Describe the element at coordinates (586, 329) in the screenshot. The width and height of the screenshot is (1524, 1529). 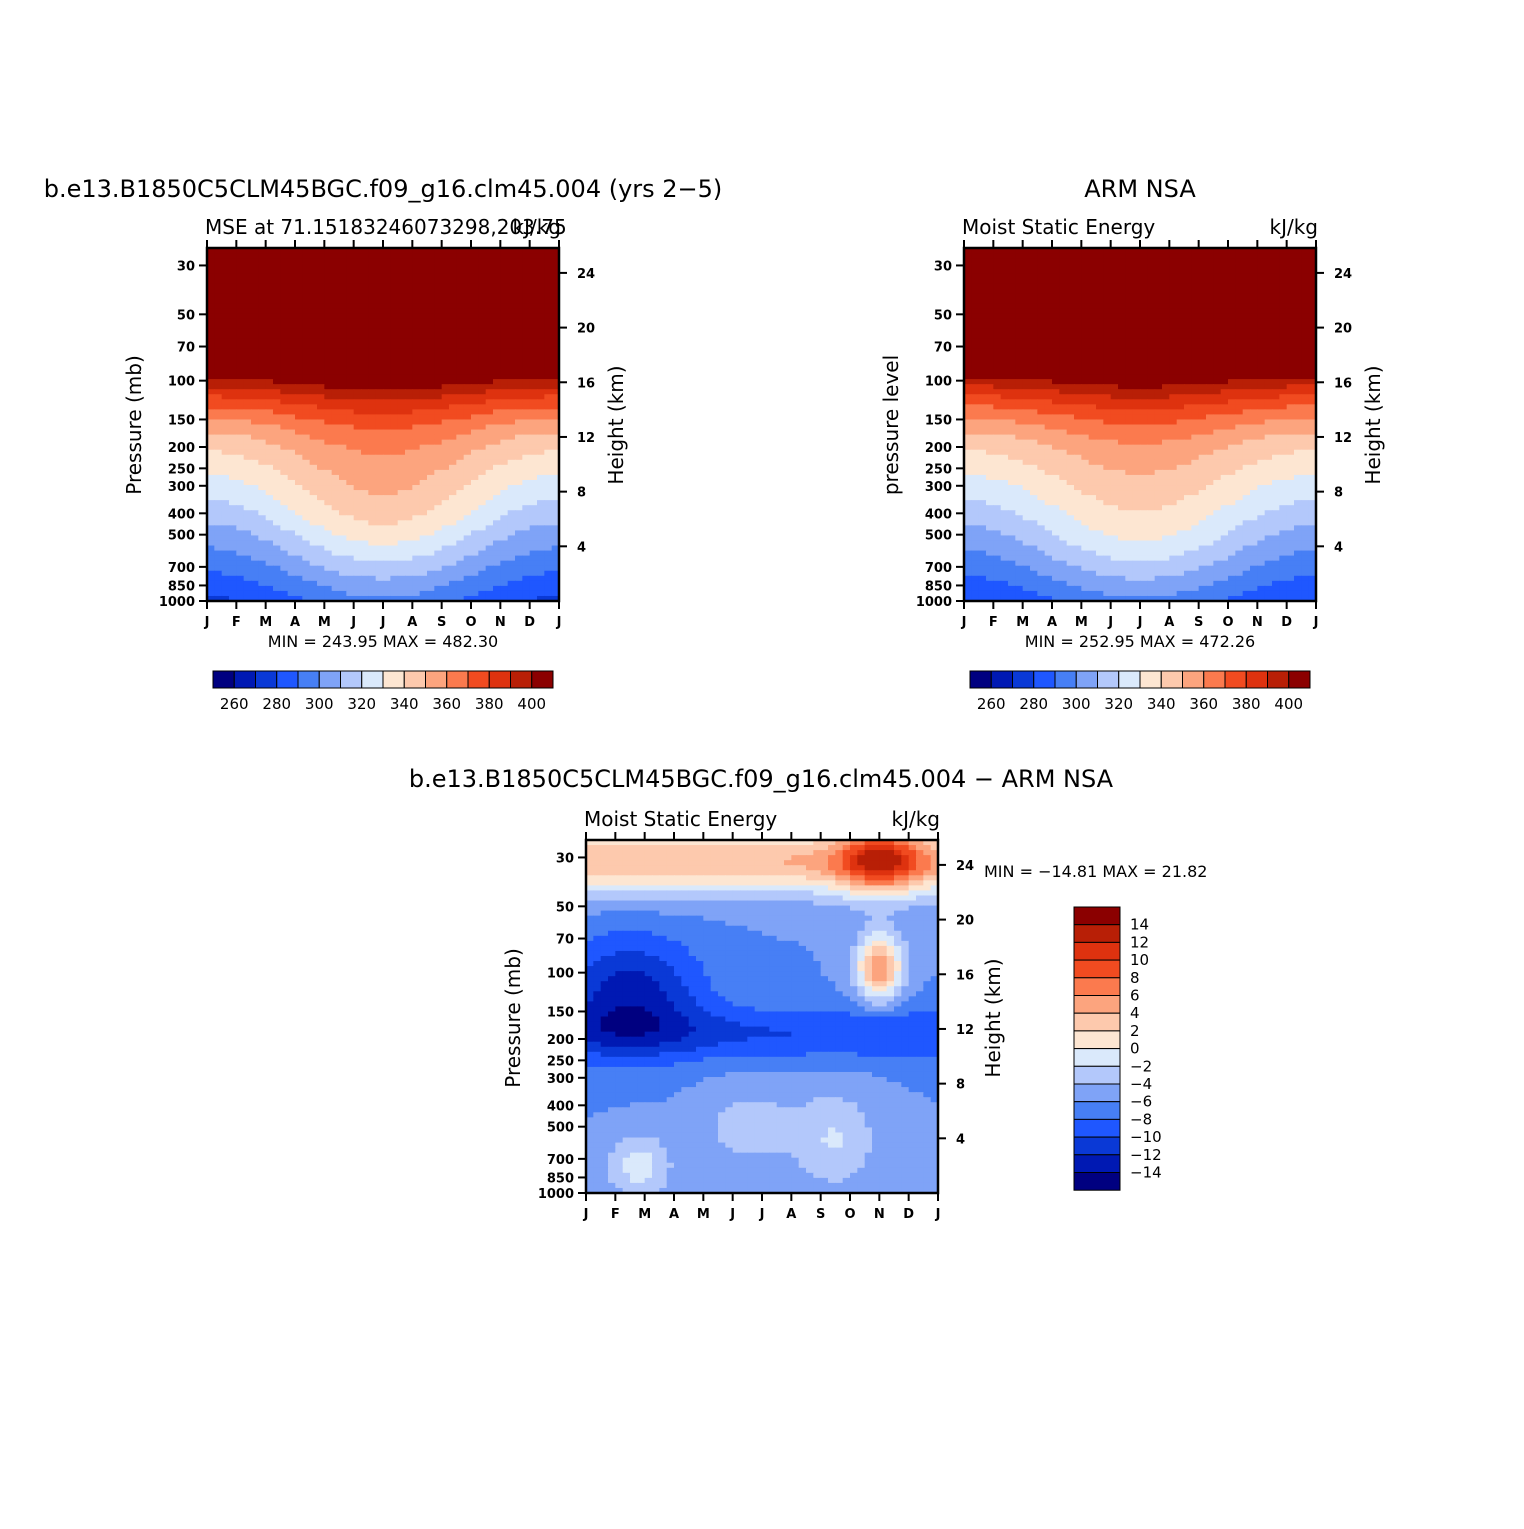
I see `panel-model-ytick-right-label: 20` at that location.